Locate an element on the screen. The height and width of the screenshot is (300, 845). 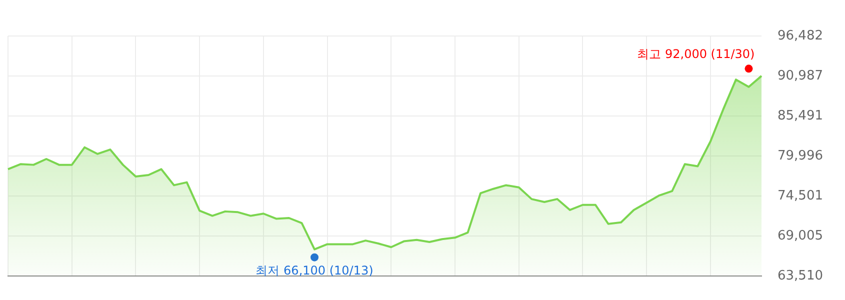
data-label: 최저 66,100 (10/13) is located at coordinates (315, 270).